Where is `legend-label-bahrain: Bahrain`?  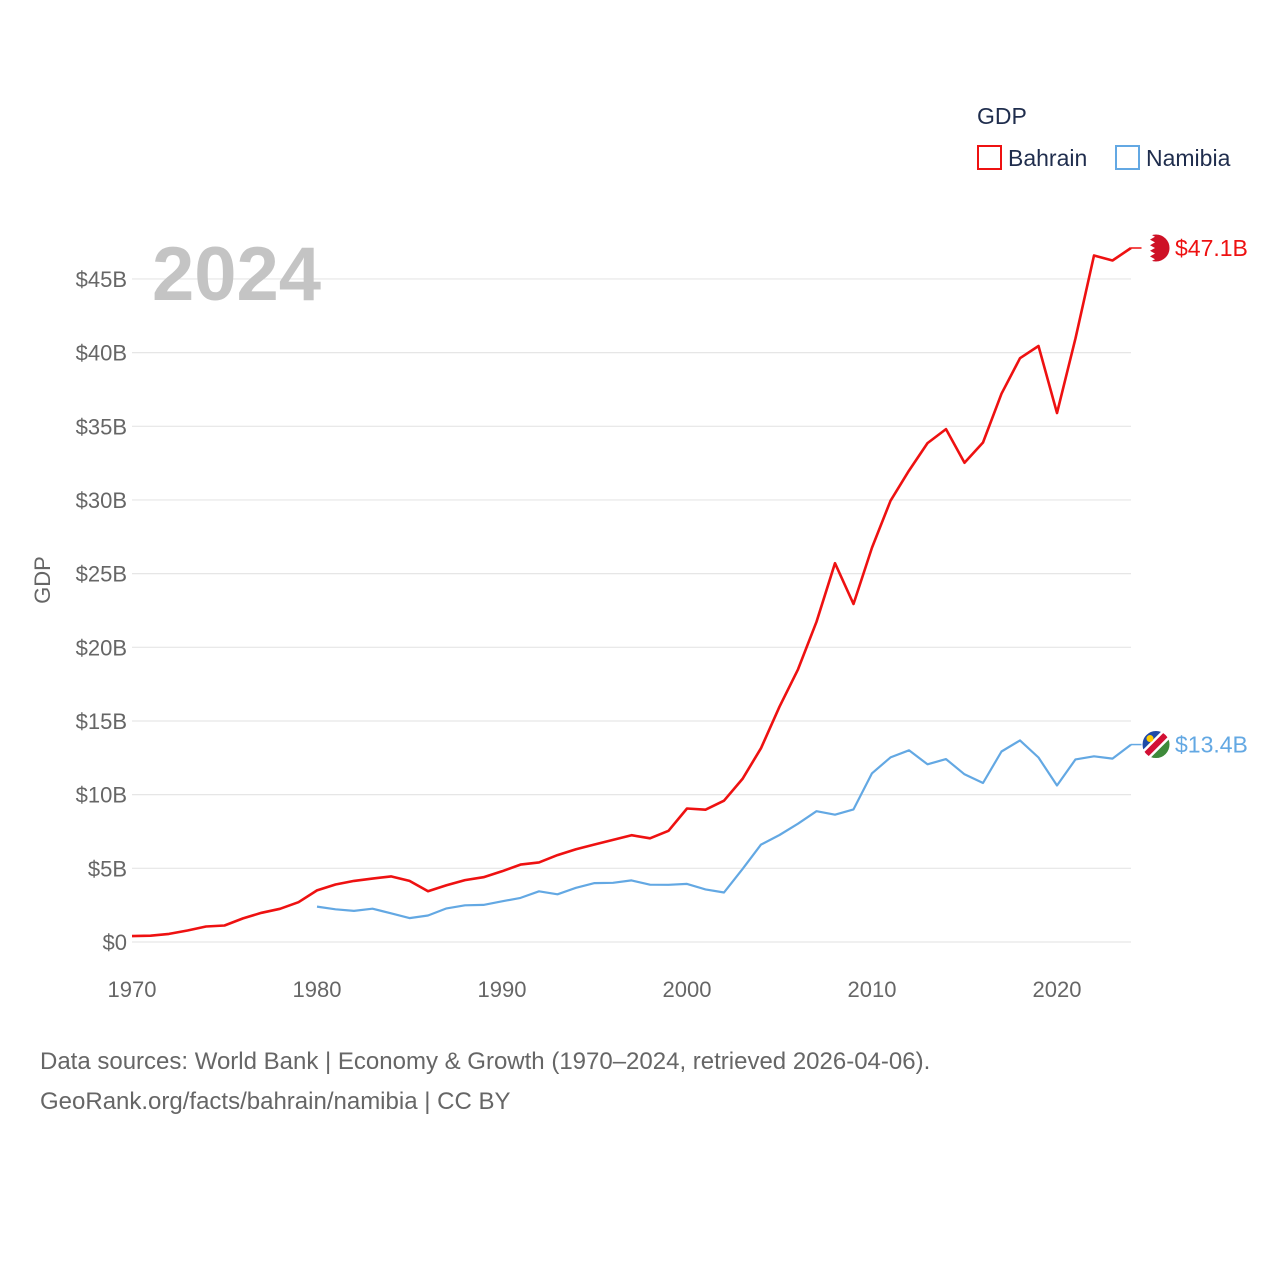 legend-label-bahrain: Bahrain is located at coordinates (1047, 158).